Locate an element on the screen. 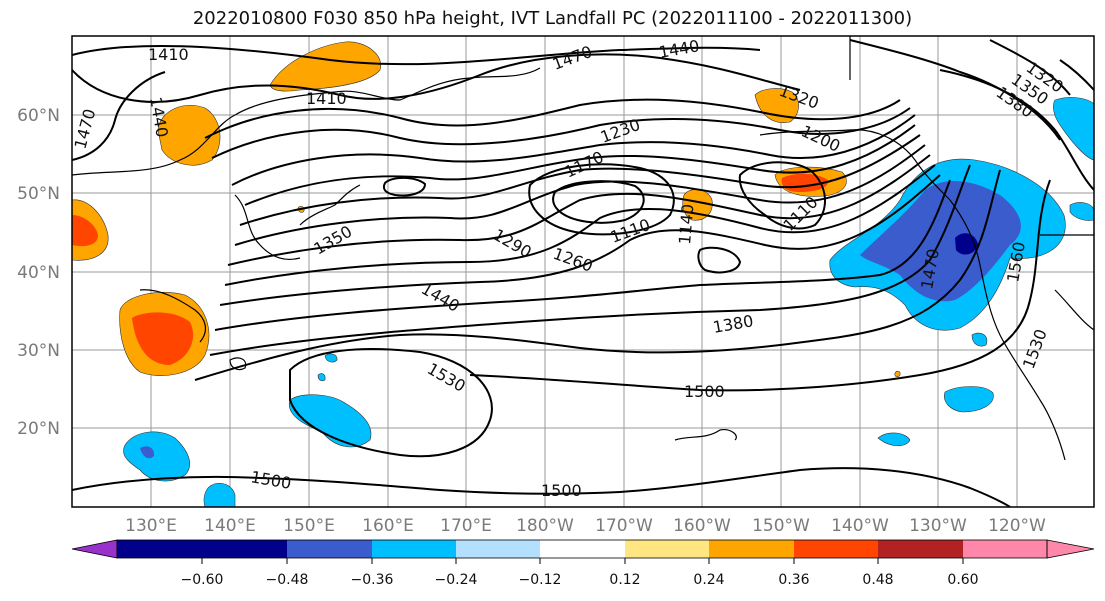 The height and width of the screenshot is (601, 1105). lat-tick-label: 60°N is located at coordinates (38, 116).